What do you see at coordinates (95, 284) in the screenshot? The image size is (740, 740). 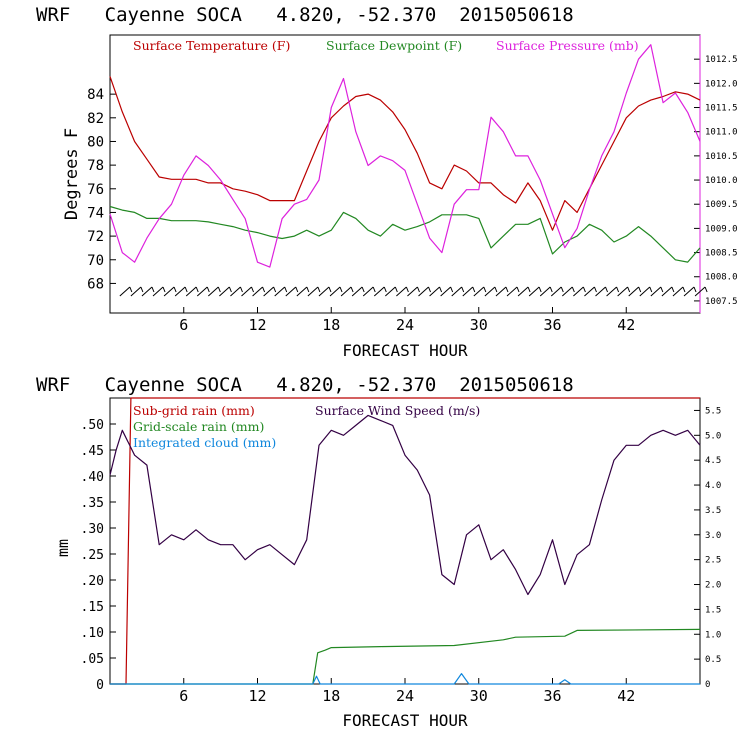 I see `y-tick-label: 68` at bounding box center [95, 284].